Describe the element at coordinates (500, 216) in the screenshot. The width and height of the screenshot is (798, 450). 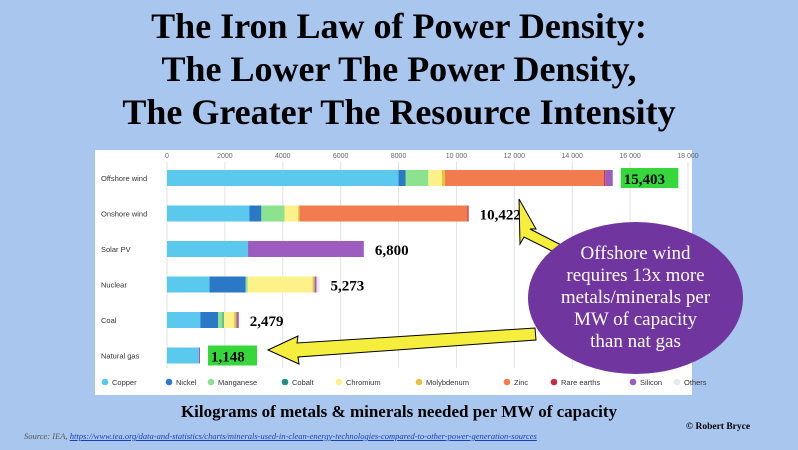
I see `total-label: 10,422` at that location.